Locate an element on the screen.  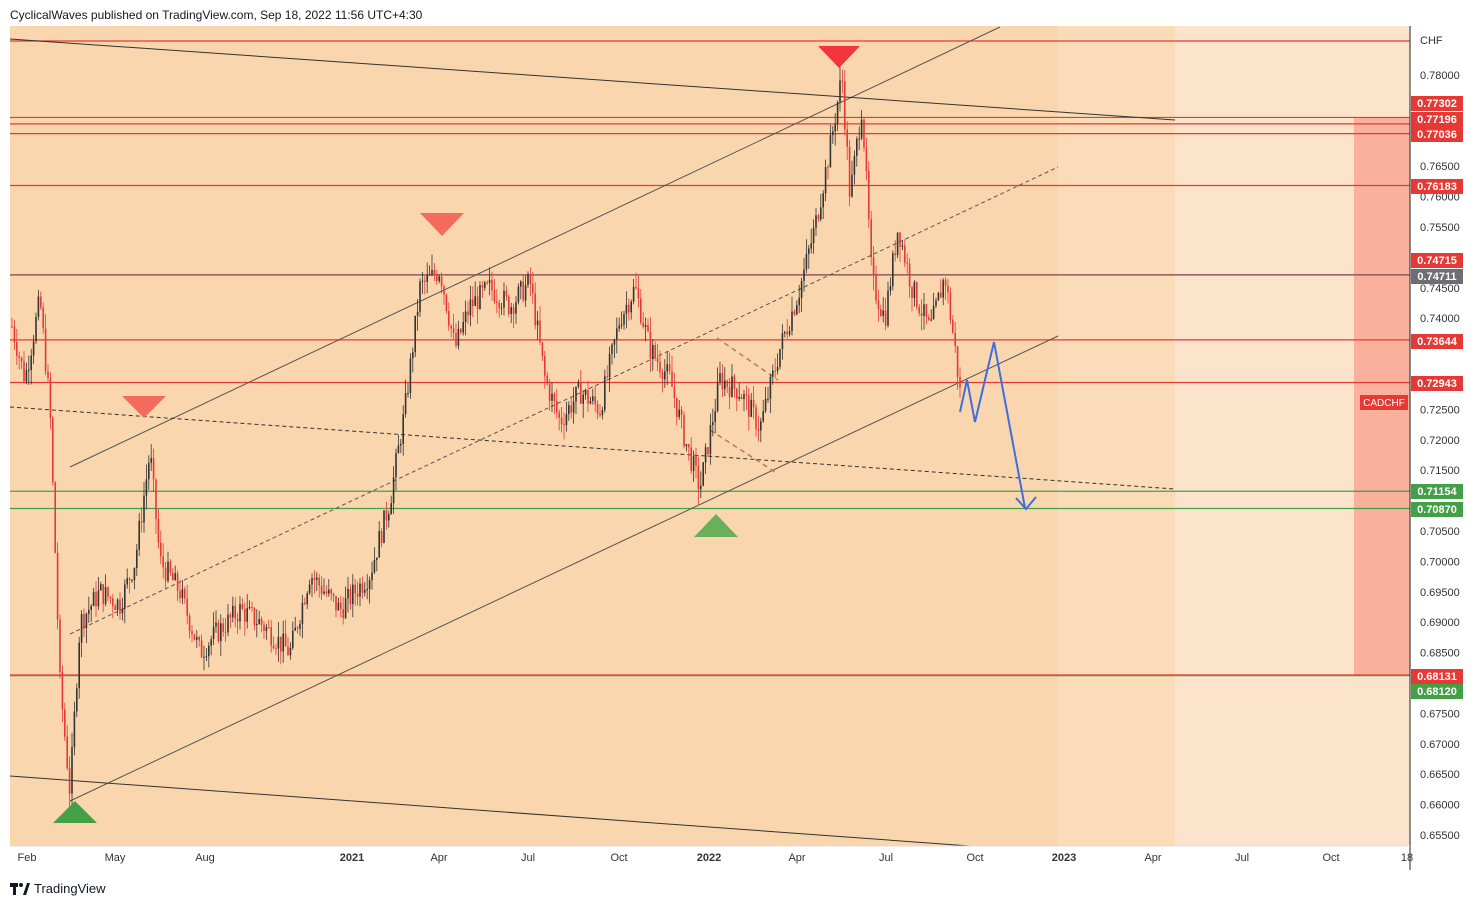
time-tick-14: Oct is located at coordinates (1330, 858).